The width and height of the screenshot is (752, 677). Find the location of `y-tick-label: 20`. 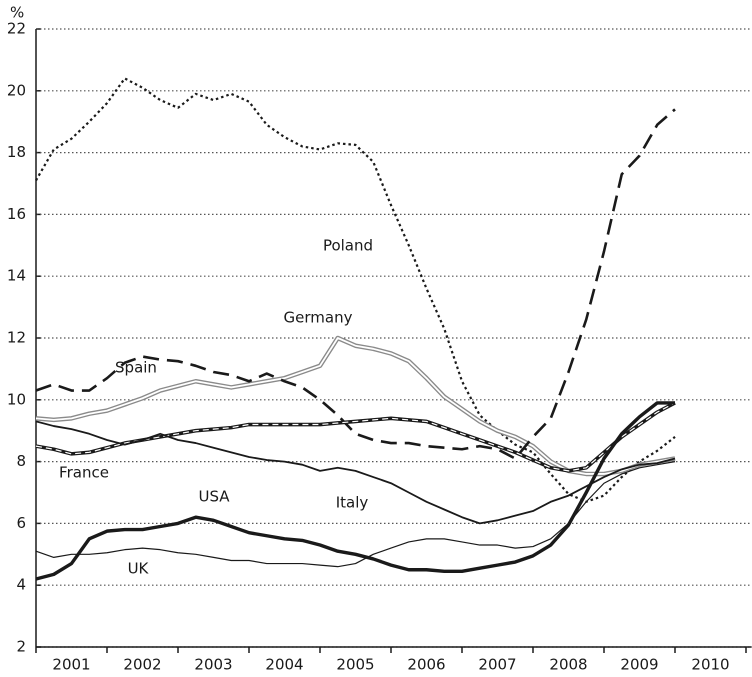

y-tick-label: 20 is located at coordinates (16, 90).